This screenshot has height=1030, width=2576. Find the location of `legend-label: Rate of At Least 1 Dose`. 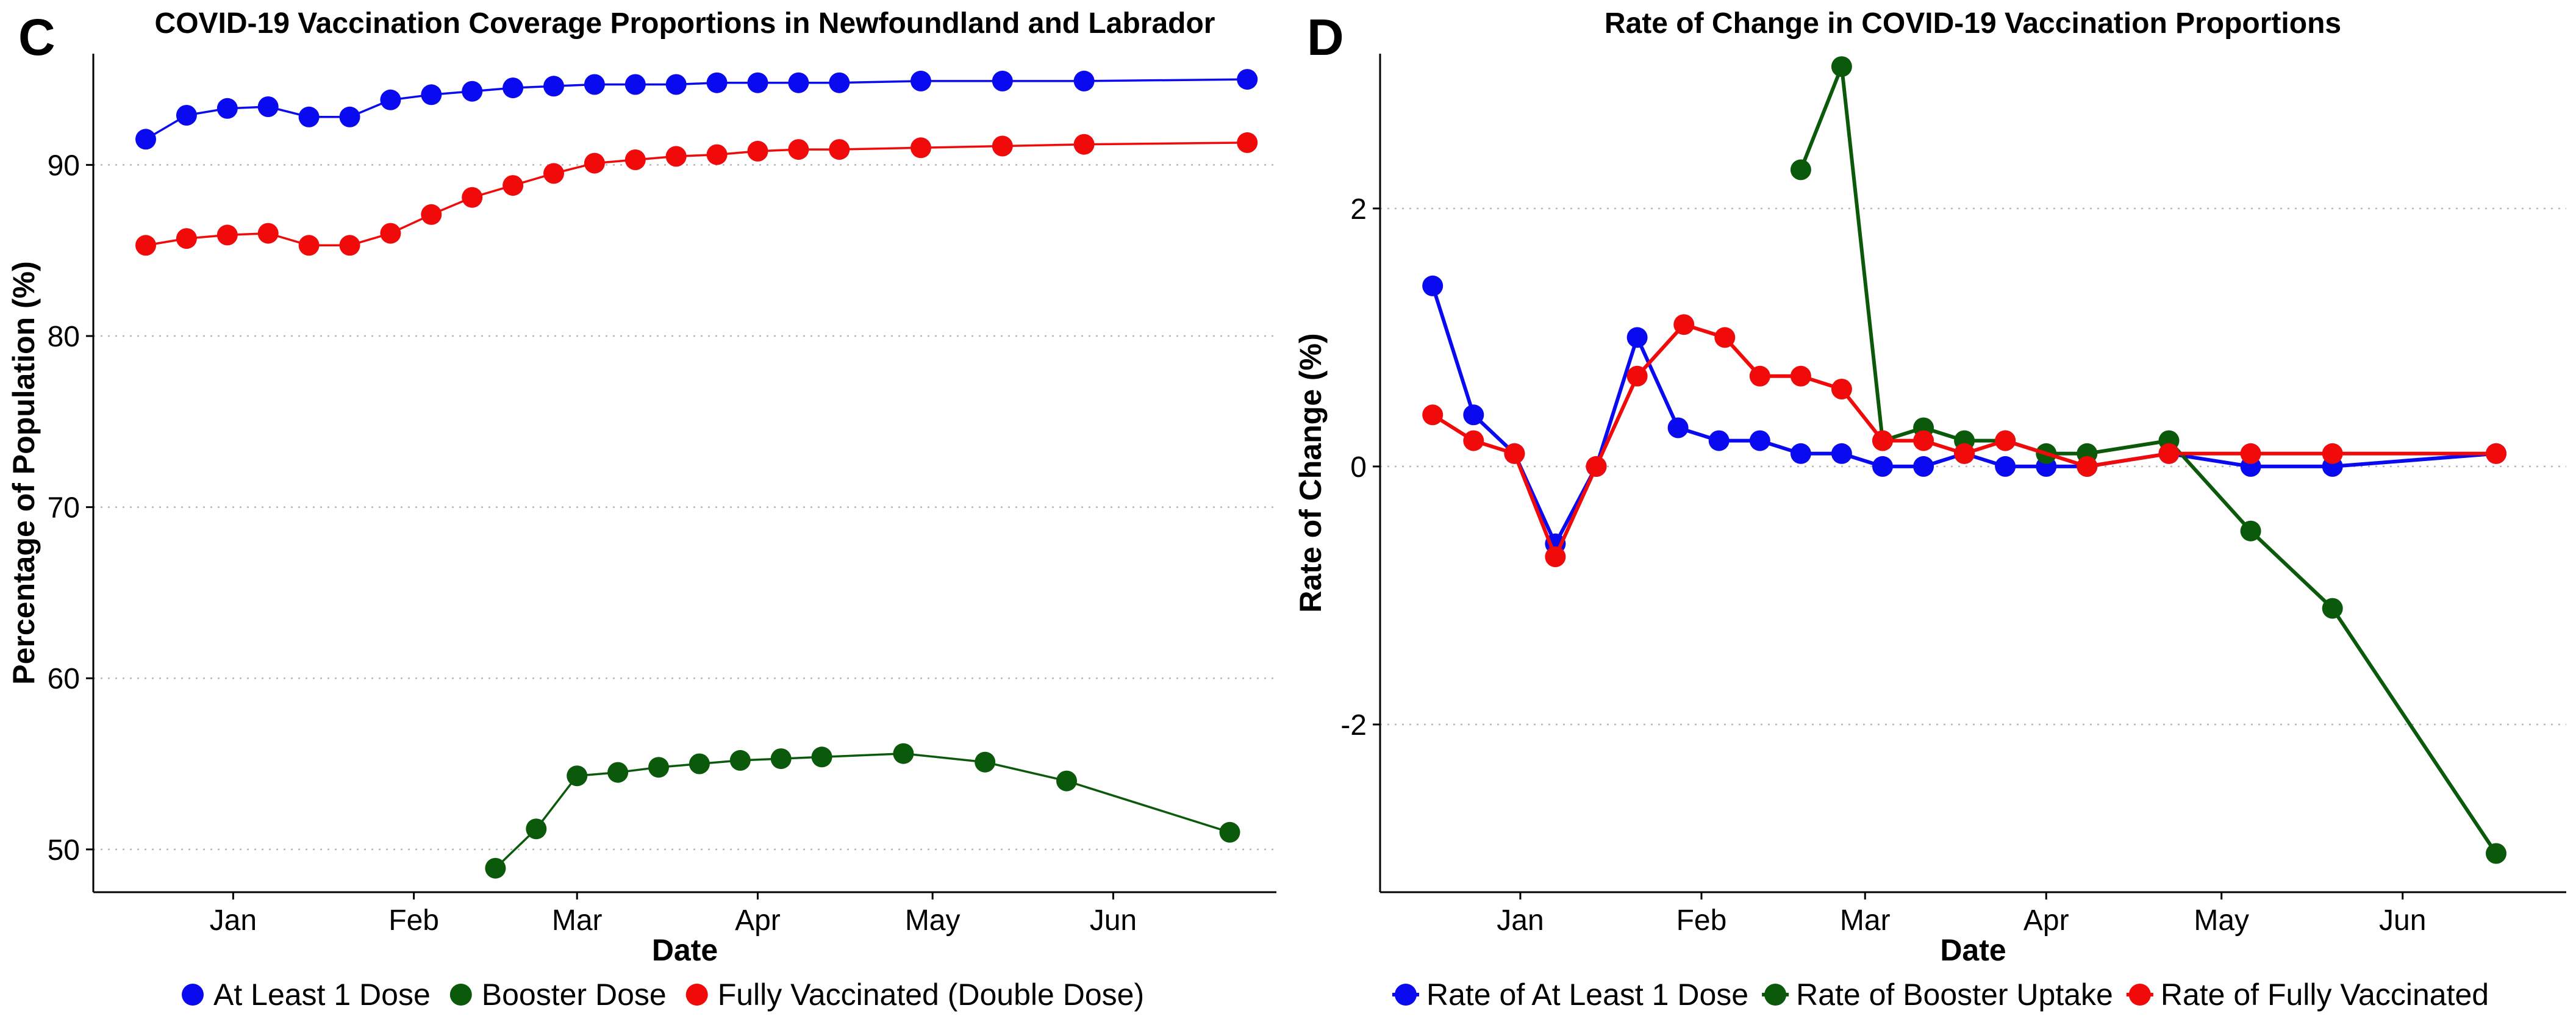

legend-label: Rate of At Least 1 Dose is located at coordinates (1587, 995).